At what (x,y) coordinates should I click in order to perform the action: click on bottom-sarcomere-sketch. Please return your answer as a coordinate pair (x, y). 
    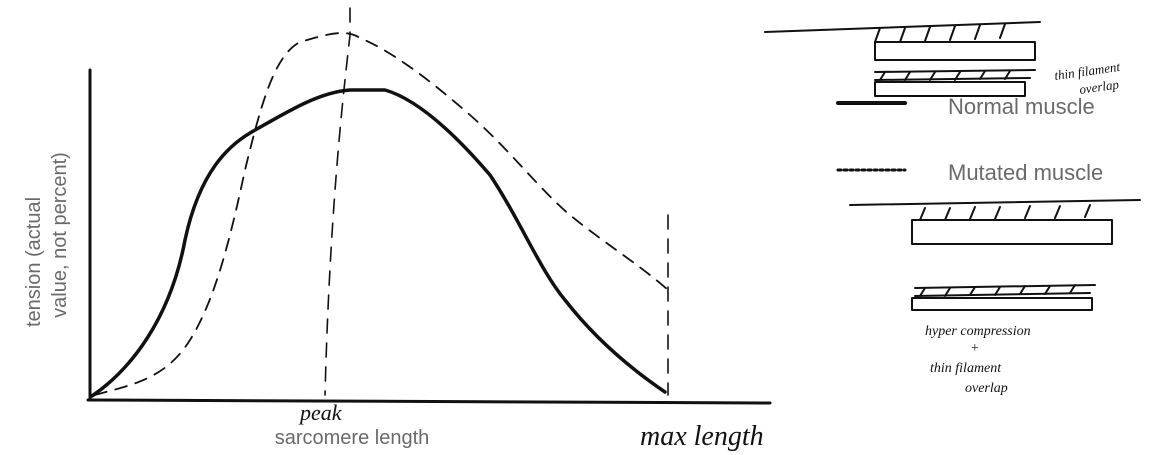
    Looking at the image, I should click on (995, 255).